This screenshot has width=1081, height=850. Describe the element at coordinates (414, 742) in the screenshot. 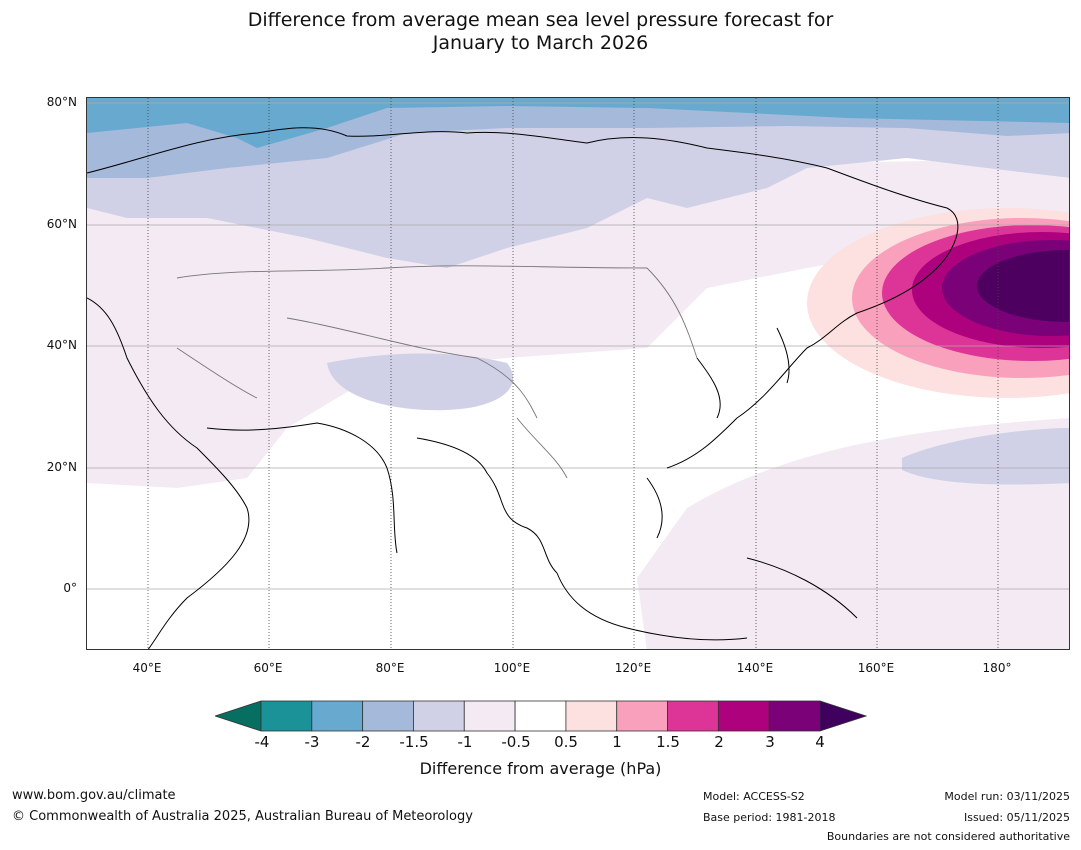

I see `colorbar-tick: -1.5` at that location.